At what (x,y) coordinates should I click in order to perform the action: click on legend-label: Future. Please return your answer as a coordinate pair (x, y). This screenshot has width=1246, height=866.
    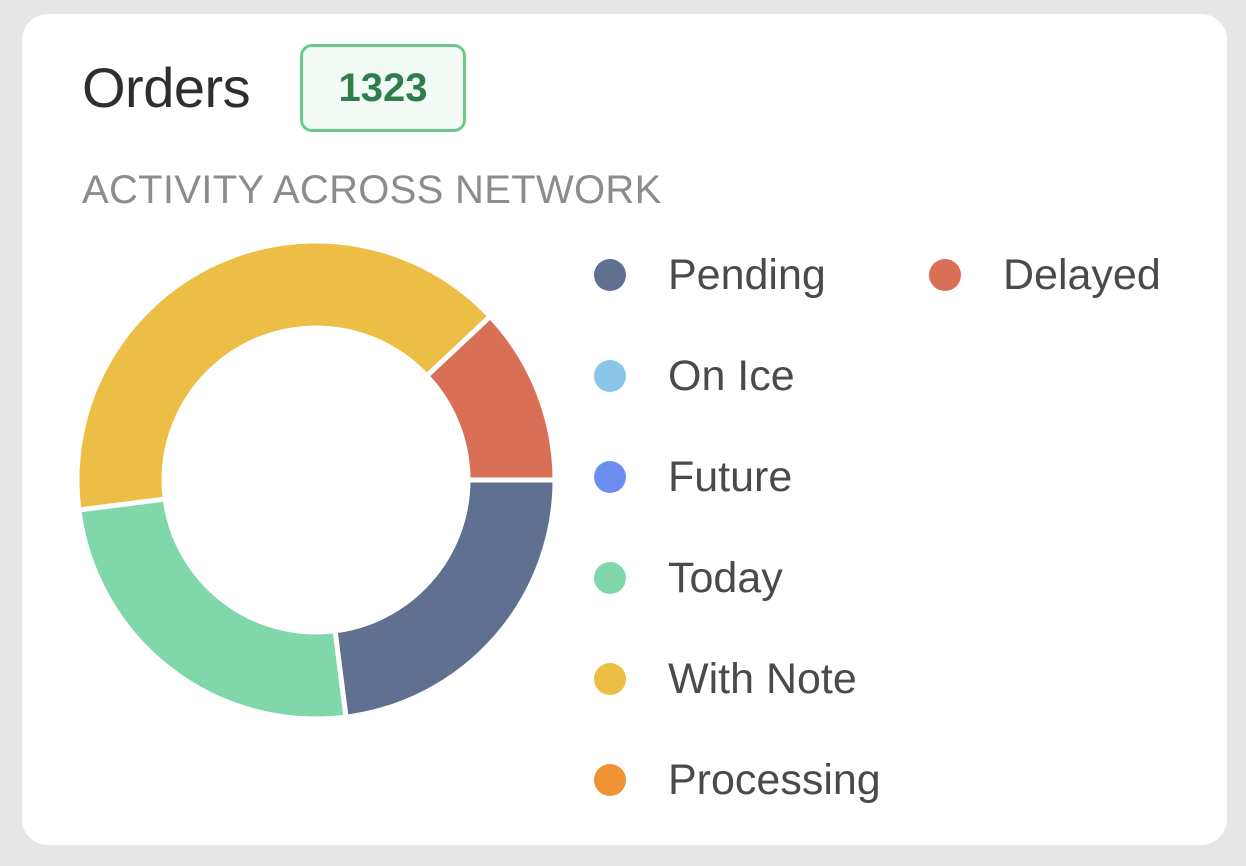
    Looking at the image, I should click on (730, 477).